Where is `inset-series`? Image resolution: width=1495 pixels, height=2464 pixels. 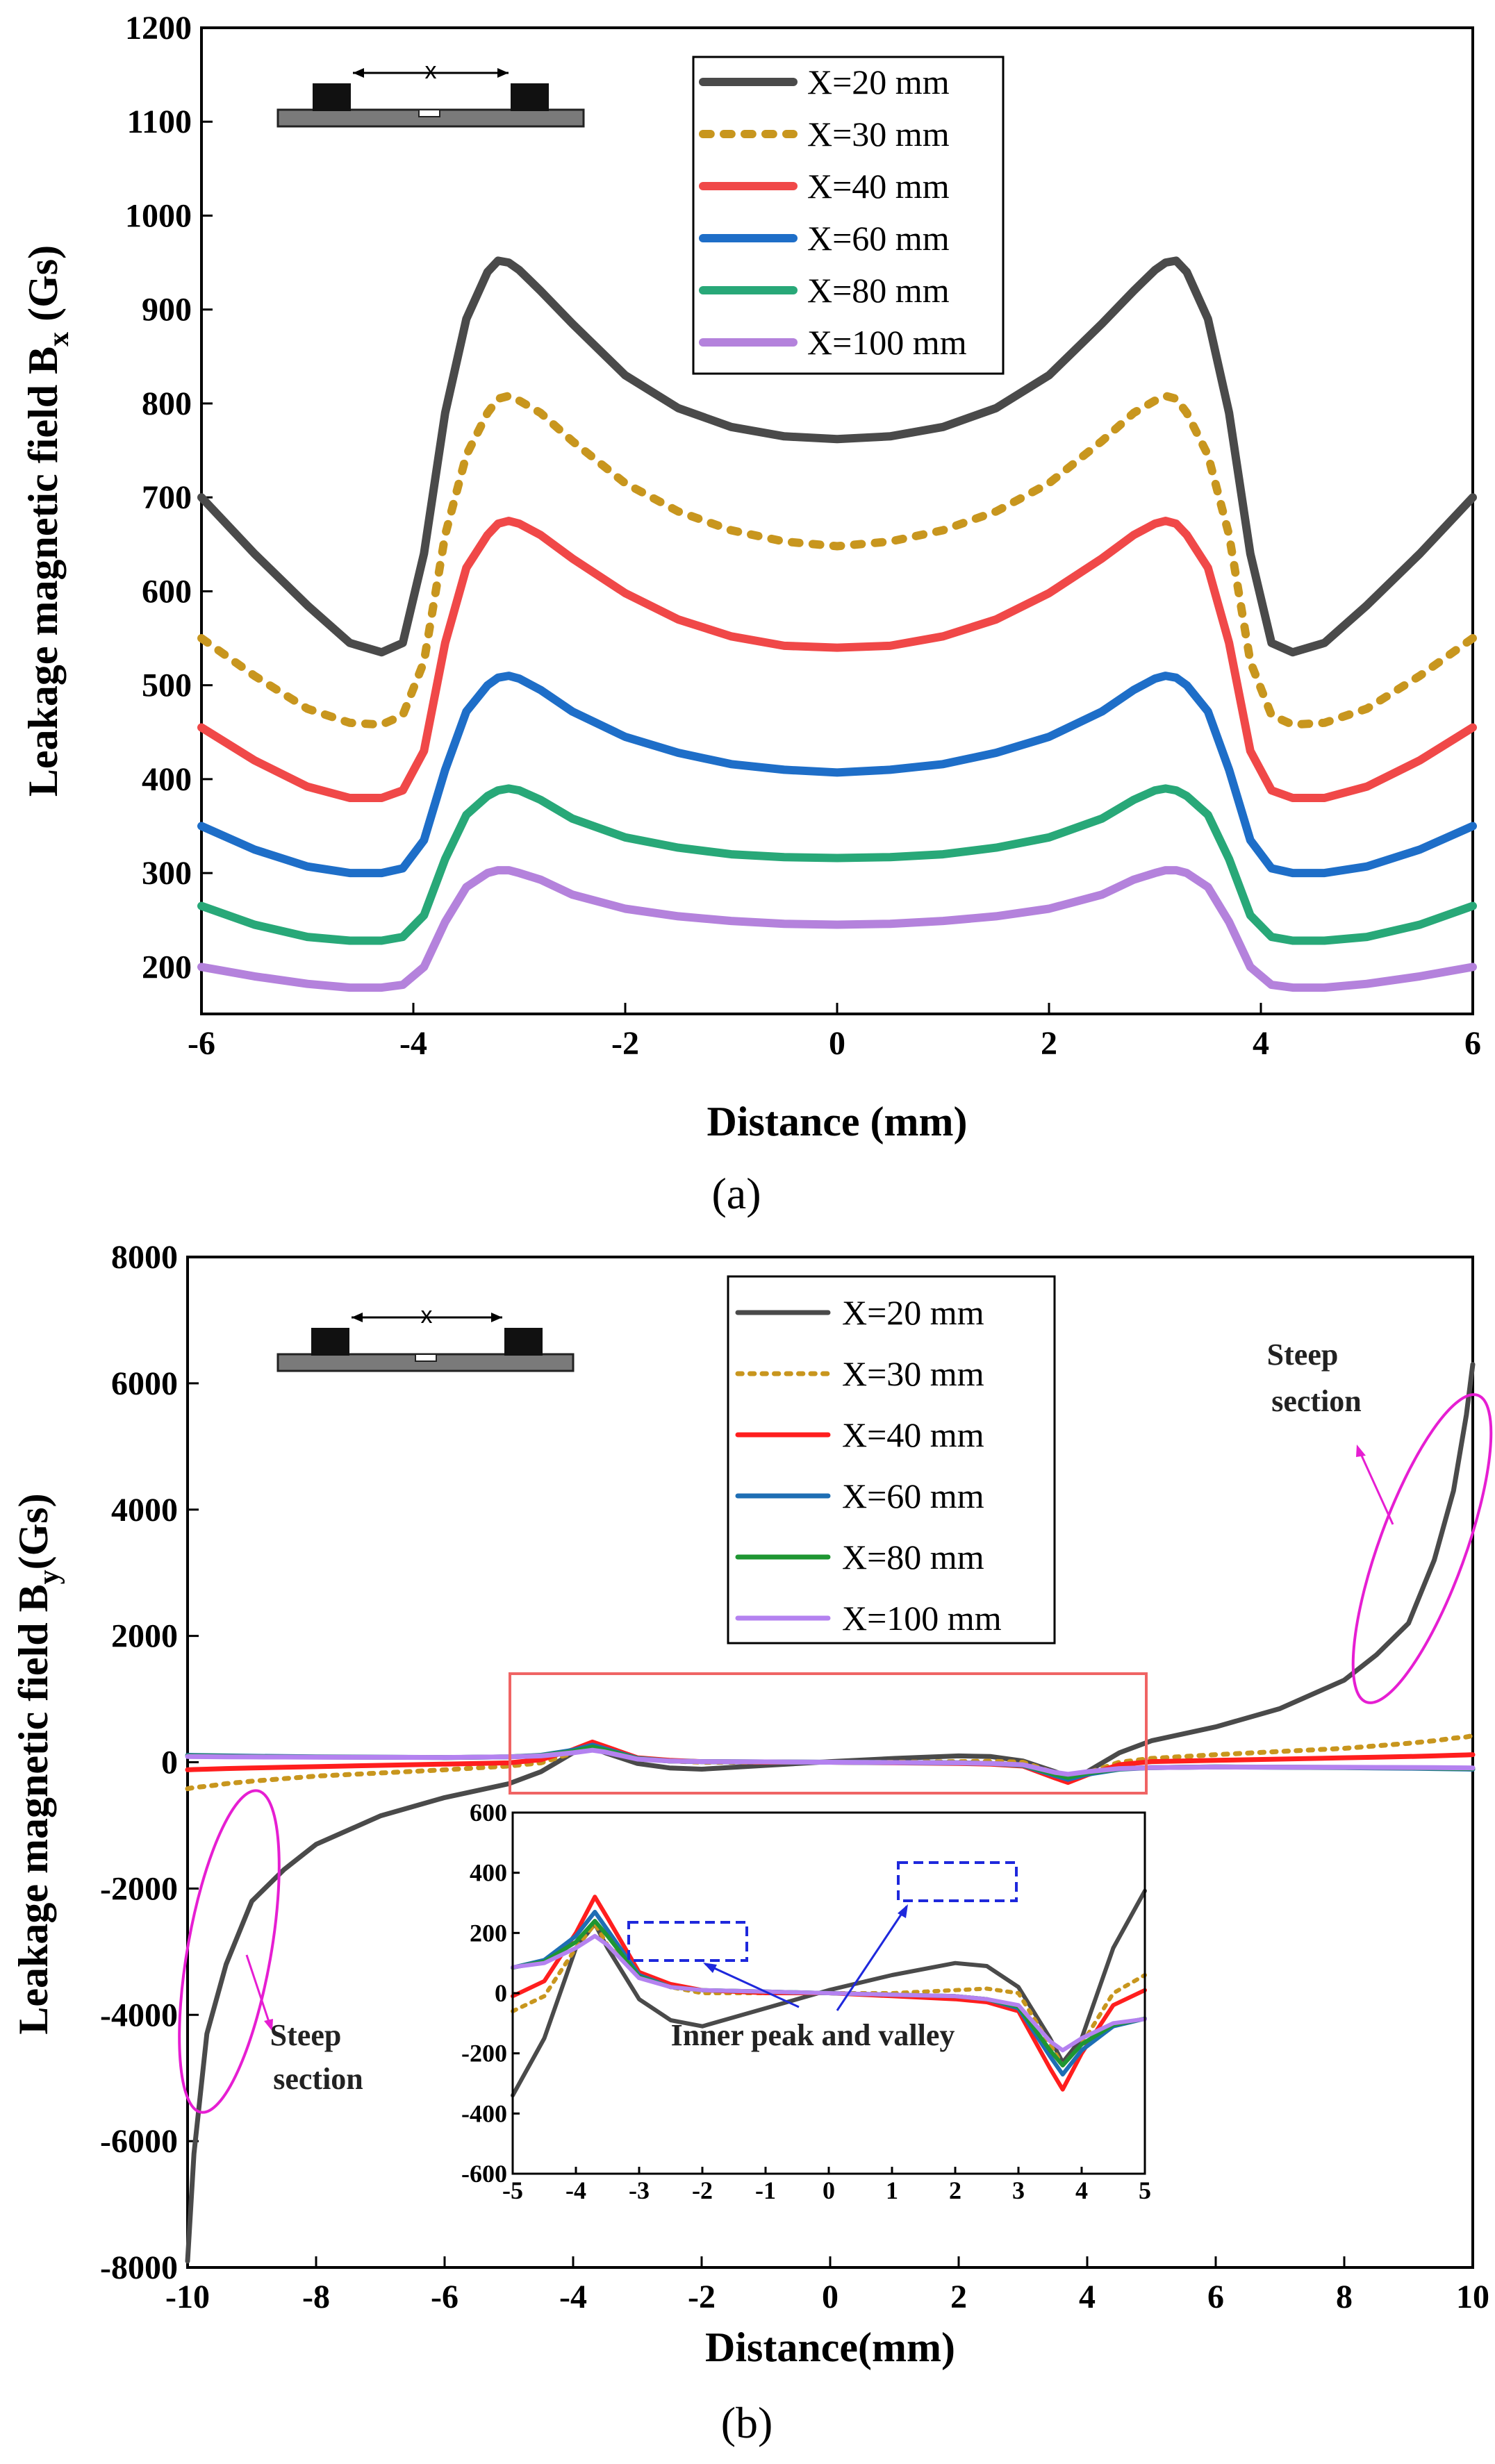 inset-series is located at coordinates (829, 1993).